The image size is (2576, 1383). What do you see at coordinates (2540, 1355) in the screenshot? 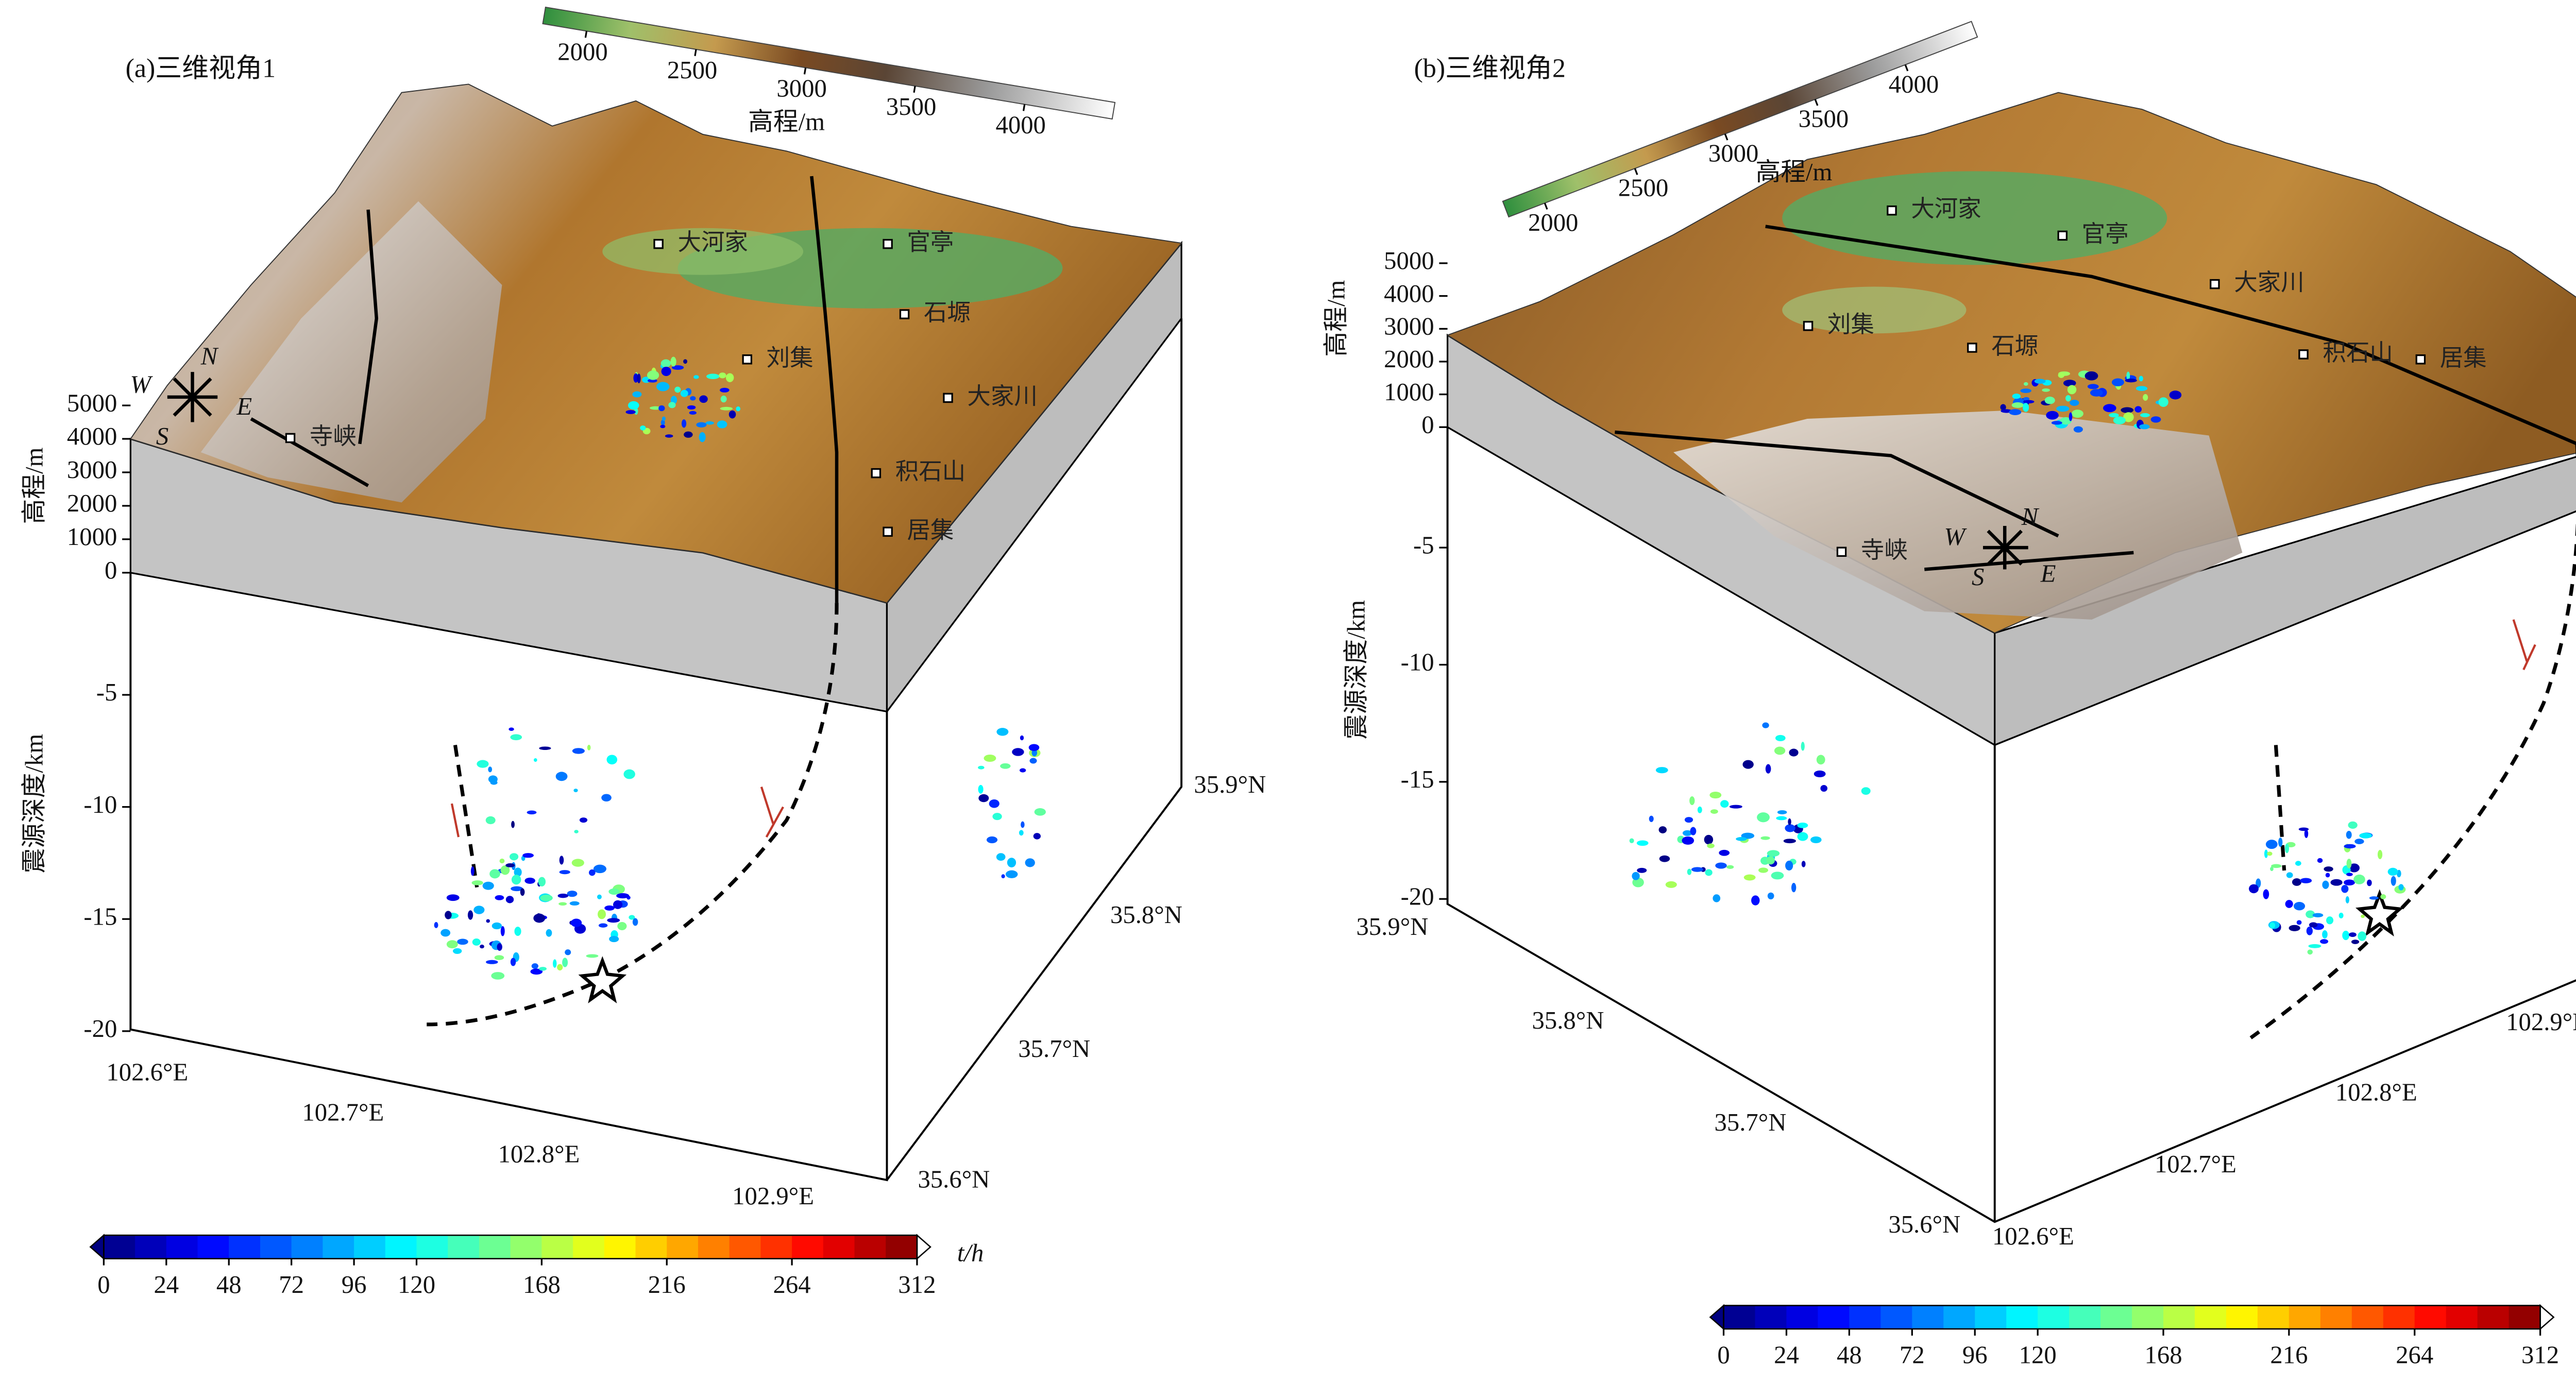
I see `colorbar-tick-label: 312` at bounding box center [2540, 1355].